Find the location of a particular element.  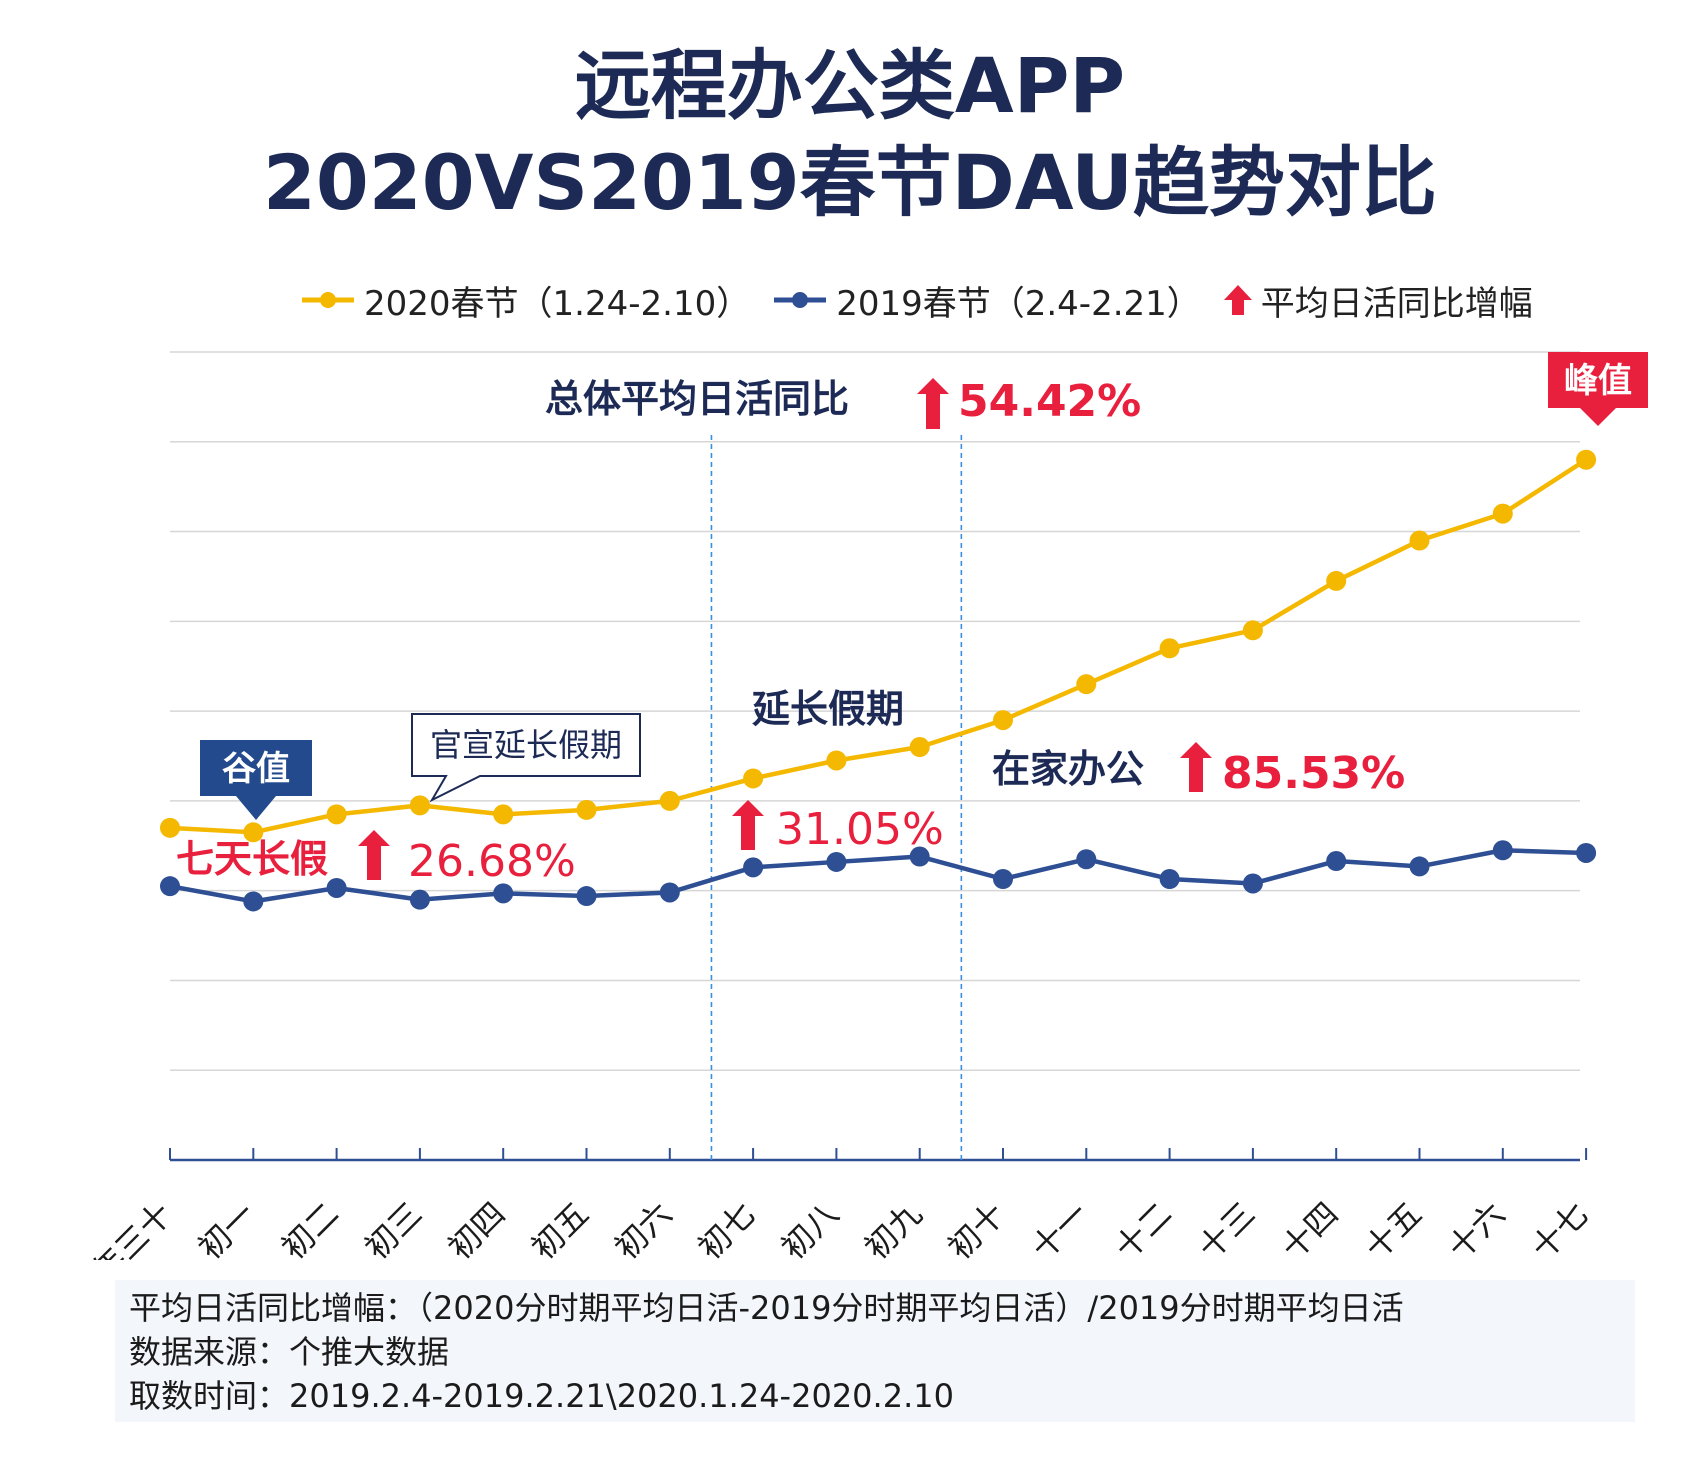

legend-item-2019: 2019春节（2.4-2.21） is located at coordinates (986, 300).